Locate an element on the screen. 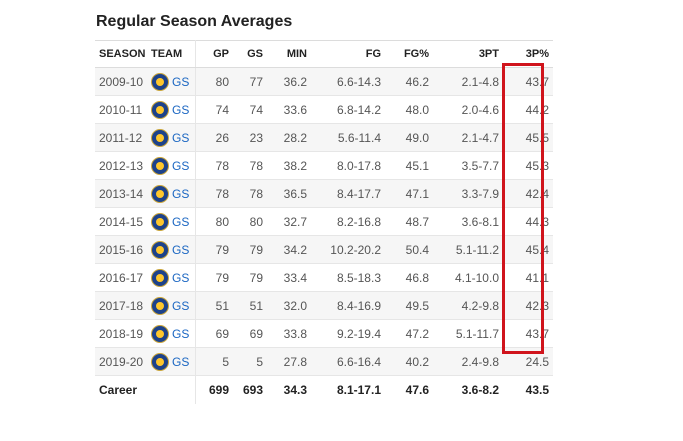 The height and width of the screenshot is (441, 683). min-cell: 33.6 is located at coordinates (289, 109).